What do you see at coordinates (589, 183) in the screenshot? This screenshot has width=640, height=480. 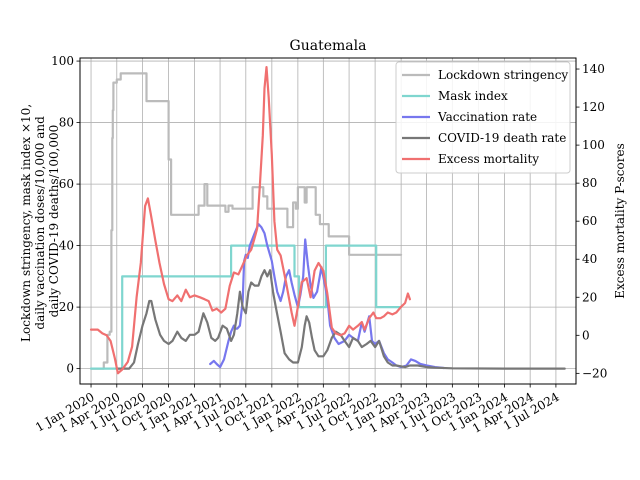 I see `y-tick-label-right: 80` at bounding box center [589, 183].